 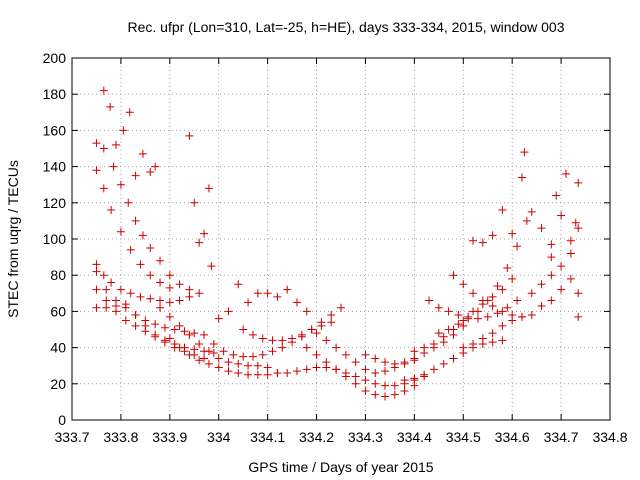 I want to click on x-tick-label: 334.8, so click(x=609, y=437).